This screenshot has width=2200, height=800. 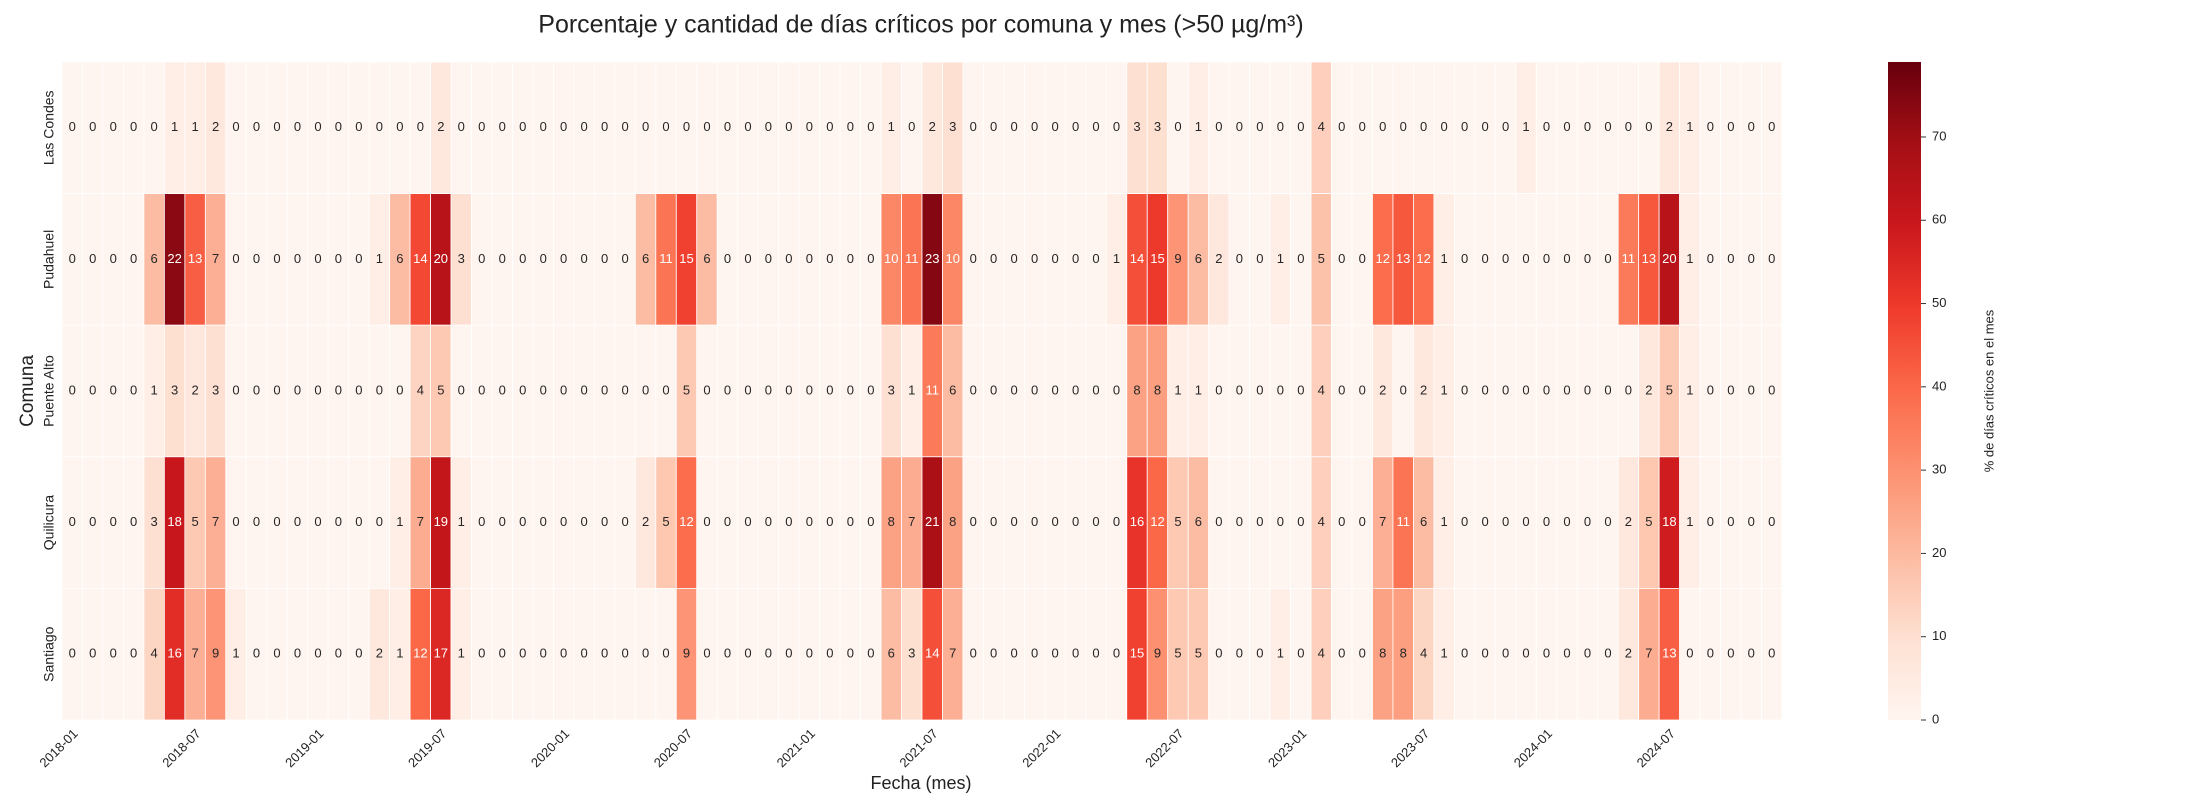 What do you see at coordinates (174, 653) in the screenshot?
I see `cell-label: 16` at bounding box center [174, 653].